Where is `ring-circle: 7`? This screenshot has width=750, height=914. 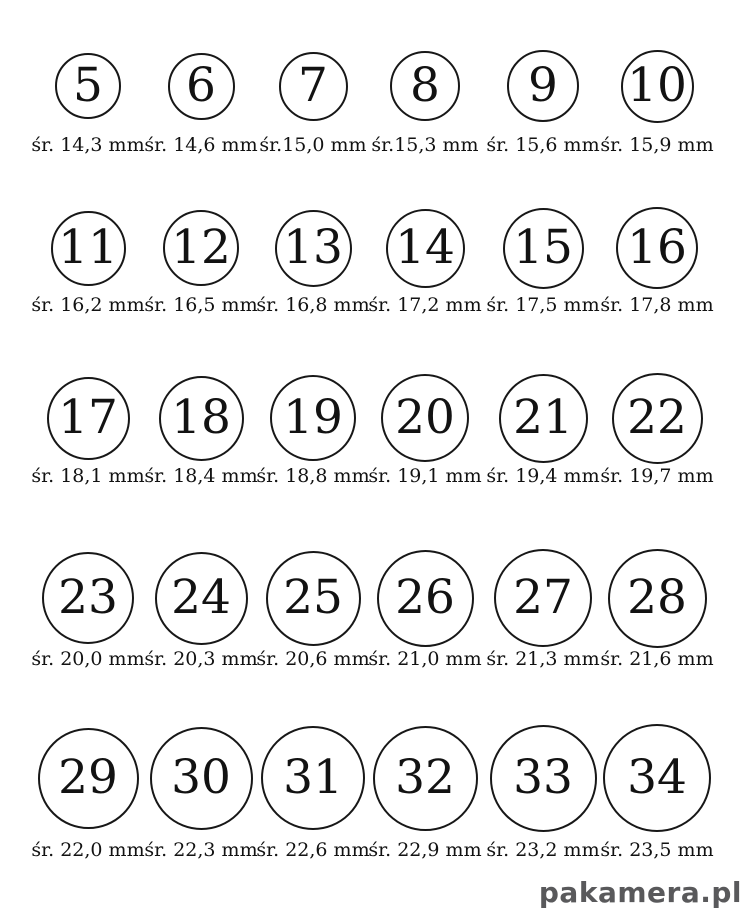 ring-circle: 7 is located at coordinates (313, 86).